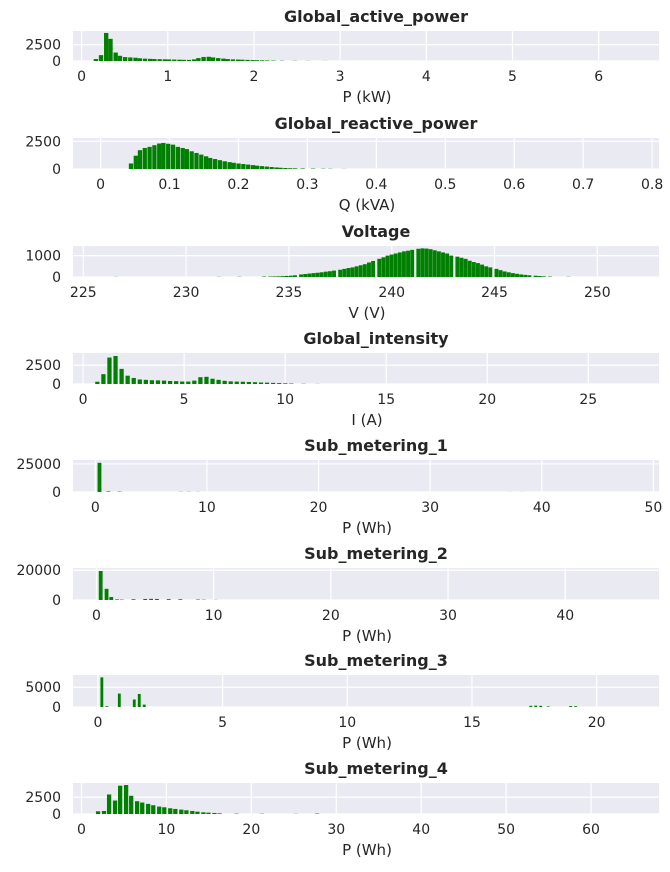 This screenshot has height=872, width=670. What do you see at coordinates (426, 77) in the screenshot?
I see `x-tick-label: 4` at bounding box center [426, 77].